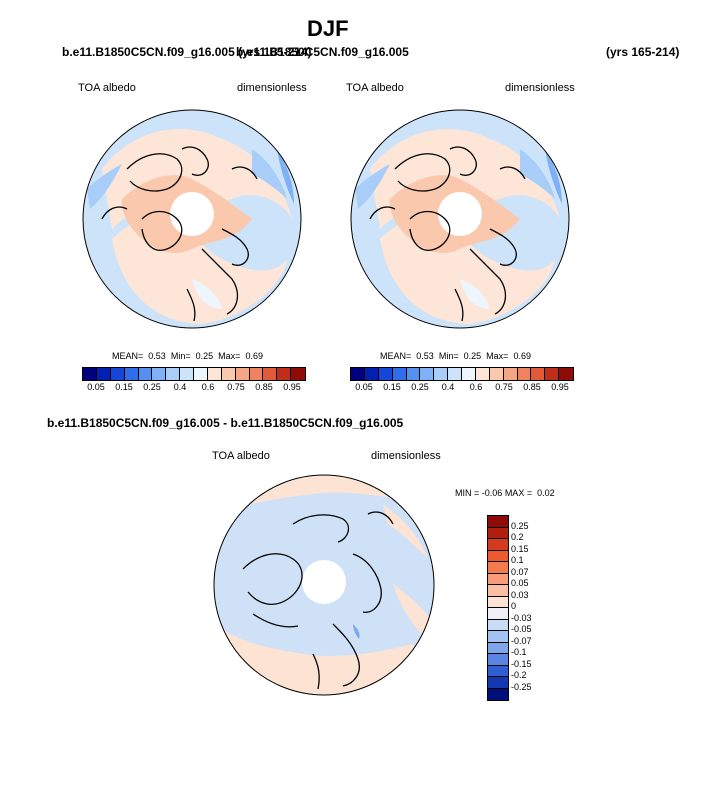 The image size is (724, 794). Describe the element at coordinates (521, 640) in the screenshot. I see `colorbar-tick-label: -0.07` at that location.